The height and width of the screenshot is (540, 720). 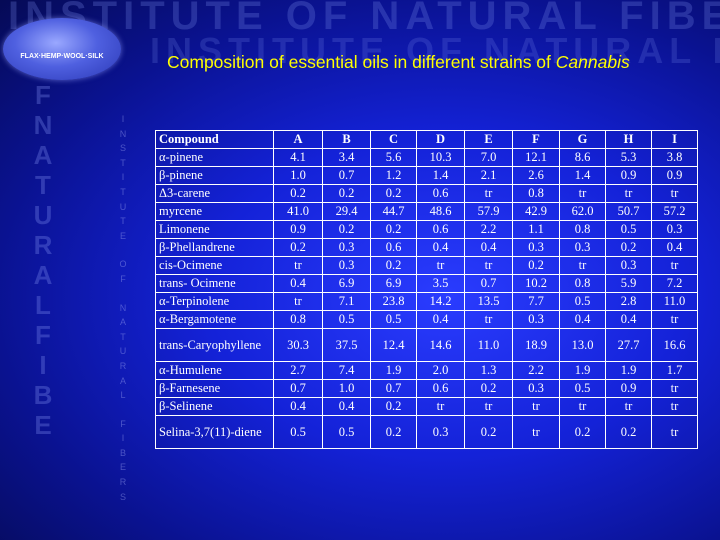 I want to click on value-cell: 1.3, so click(x=488, y=370).